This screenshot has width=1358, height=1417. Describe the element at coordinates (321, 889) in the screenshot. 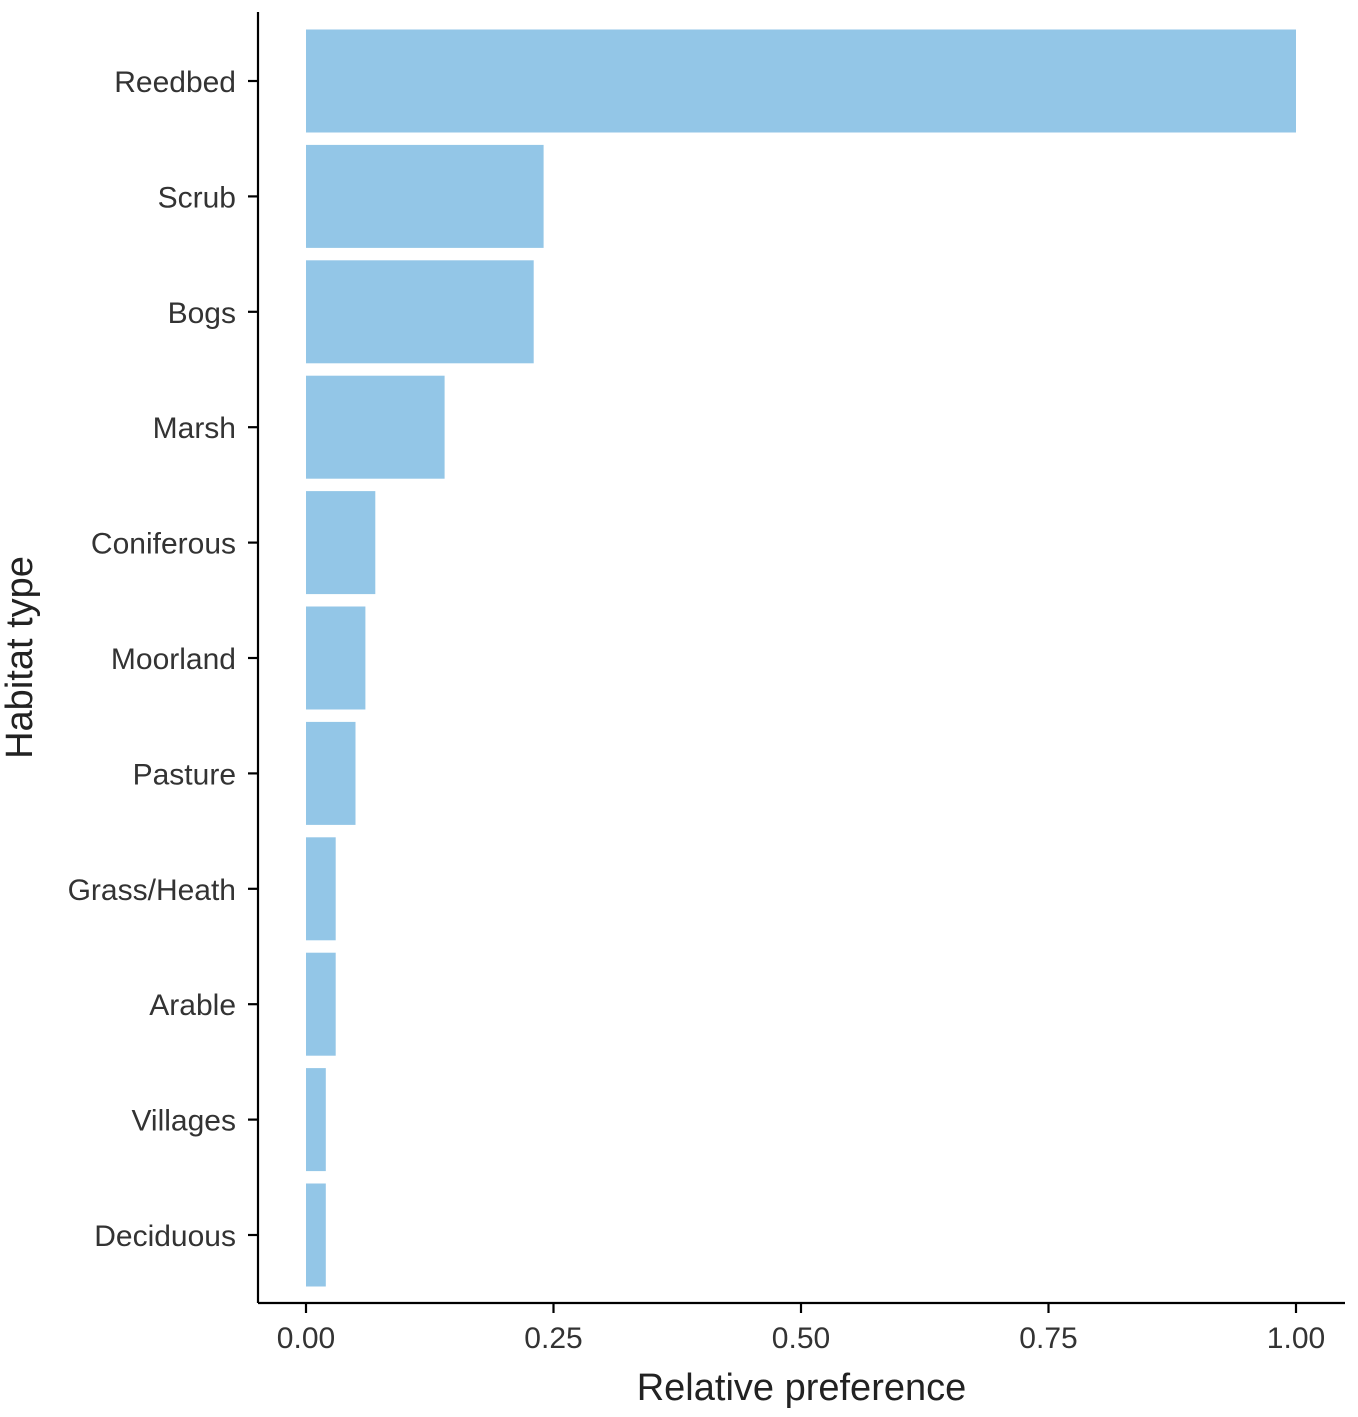

I see `bar-grass-heath` at that location.